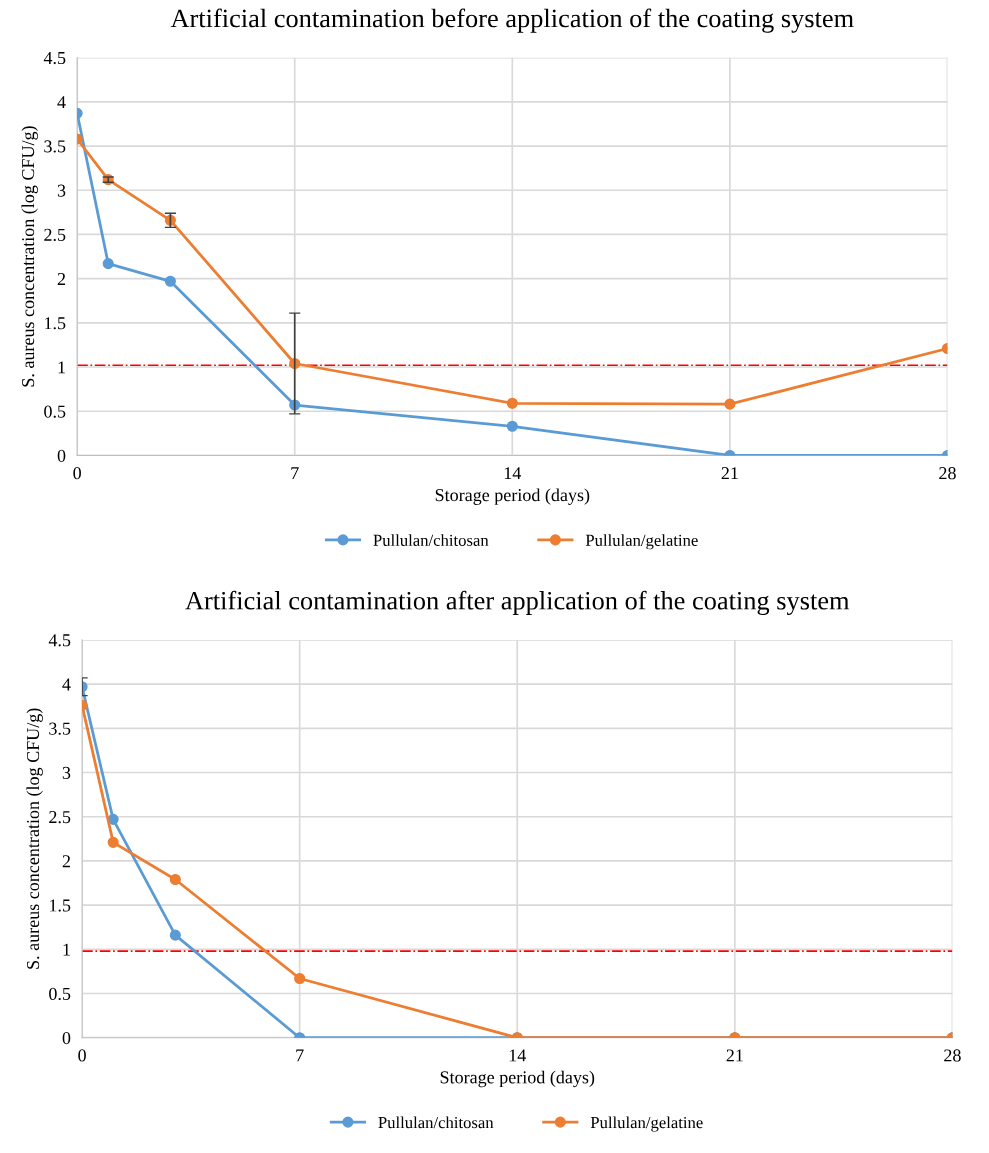 Image resolution: width=989 pixels, height=1153 pixels. What do you see at coordinates (517, 603) in the screenshot?
I see `chart-title: Artificial contamination after application of the coating system` at bounding box center [517, 603].